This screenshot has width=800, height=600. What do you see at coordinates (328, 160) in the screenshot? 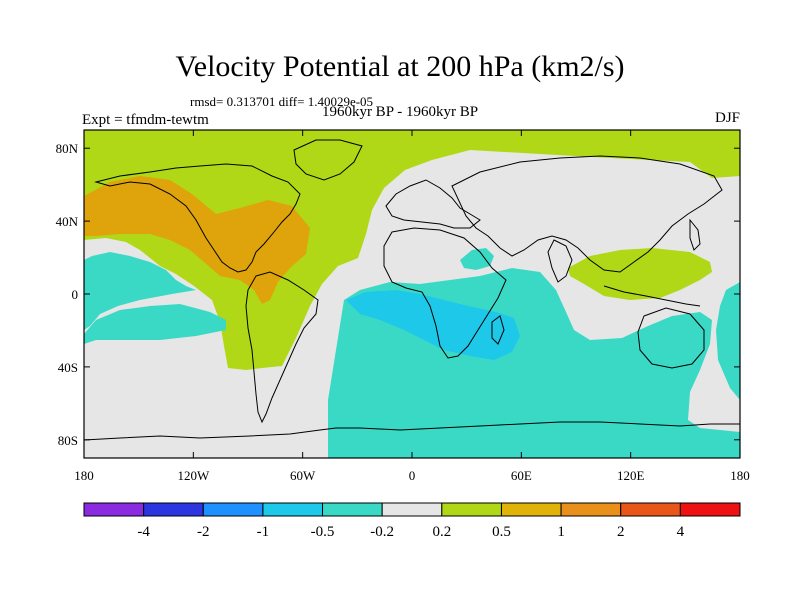
I see `coast-greenland` at bounding box center [328, 160].